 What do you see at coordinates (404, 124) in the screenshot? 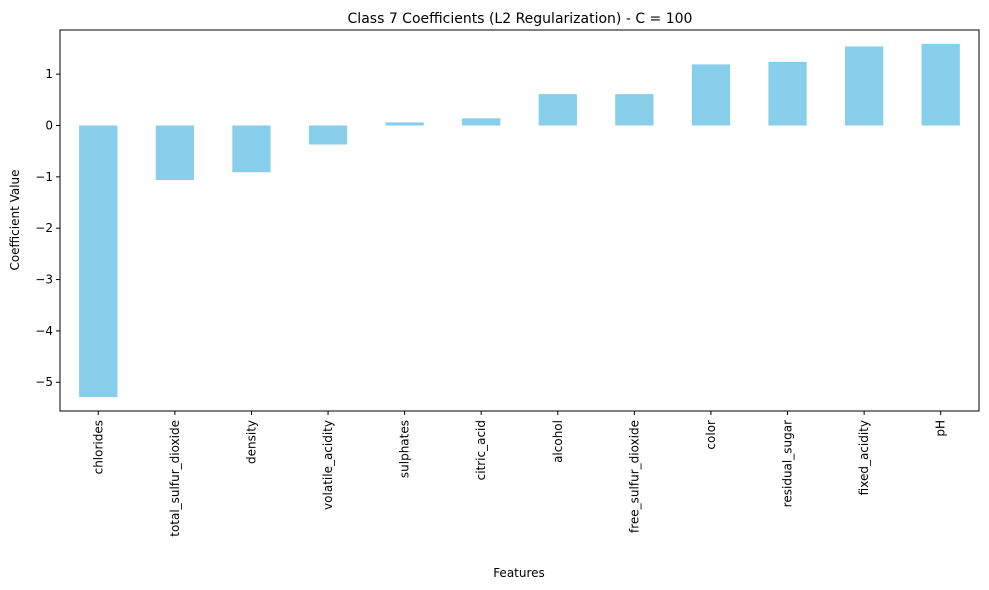
I see `bar-sulphates` at bounding box center [404, 124].